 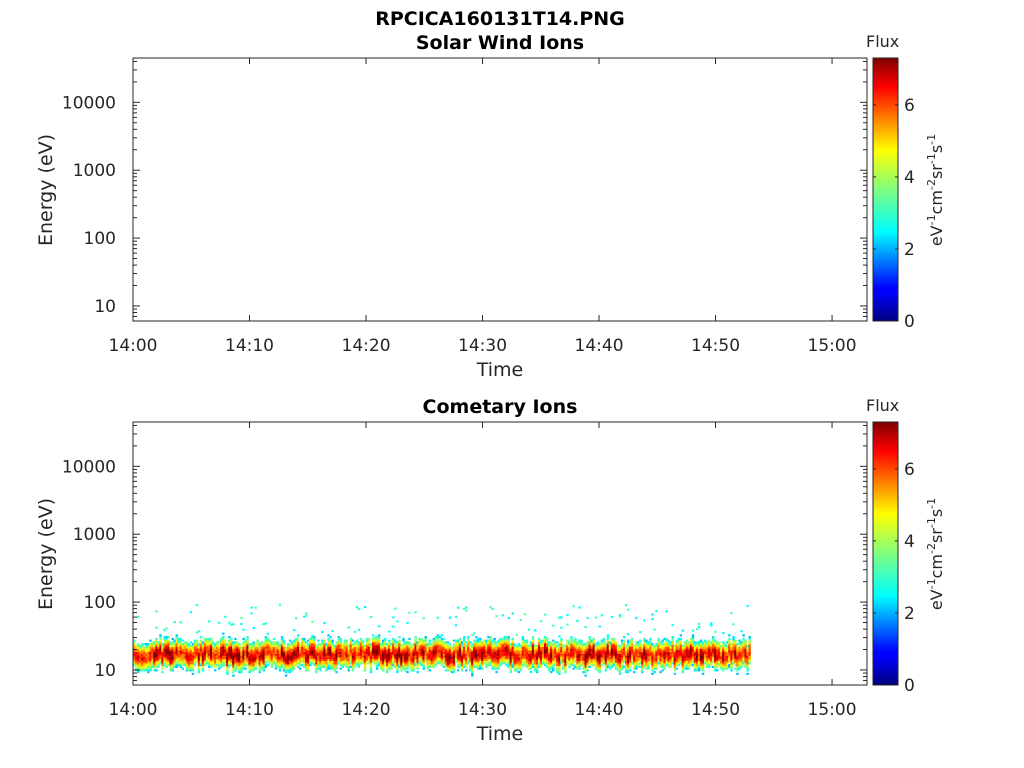 I want to click on spectrogram-cell-sparse, so click(x=156, y=611).